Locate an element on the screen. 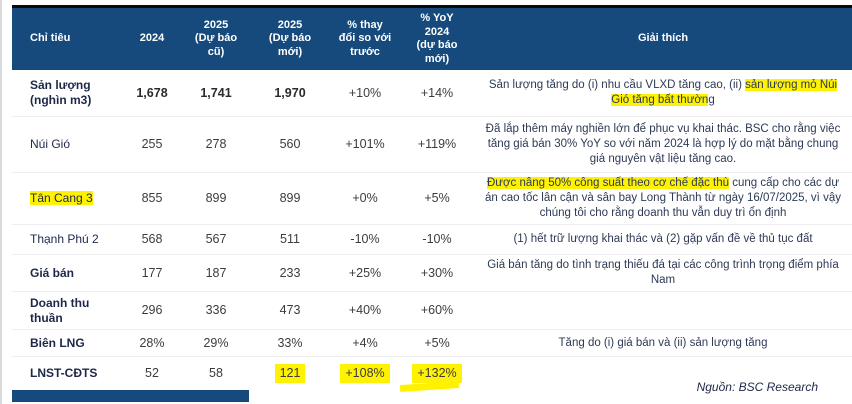 The image size is (852, 404). value-cell: 187 is located at coordinates (216, 272).